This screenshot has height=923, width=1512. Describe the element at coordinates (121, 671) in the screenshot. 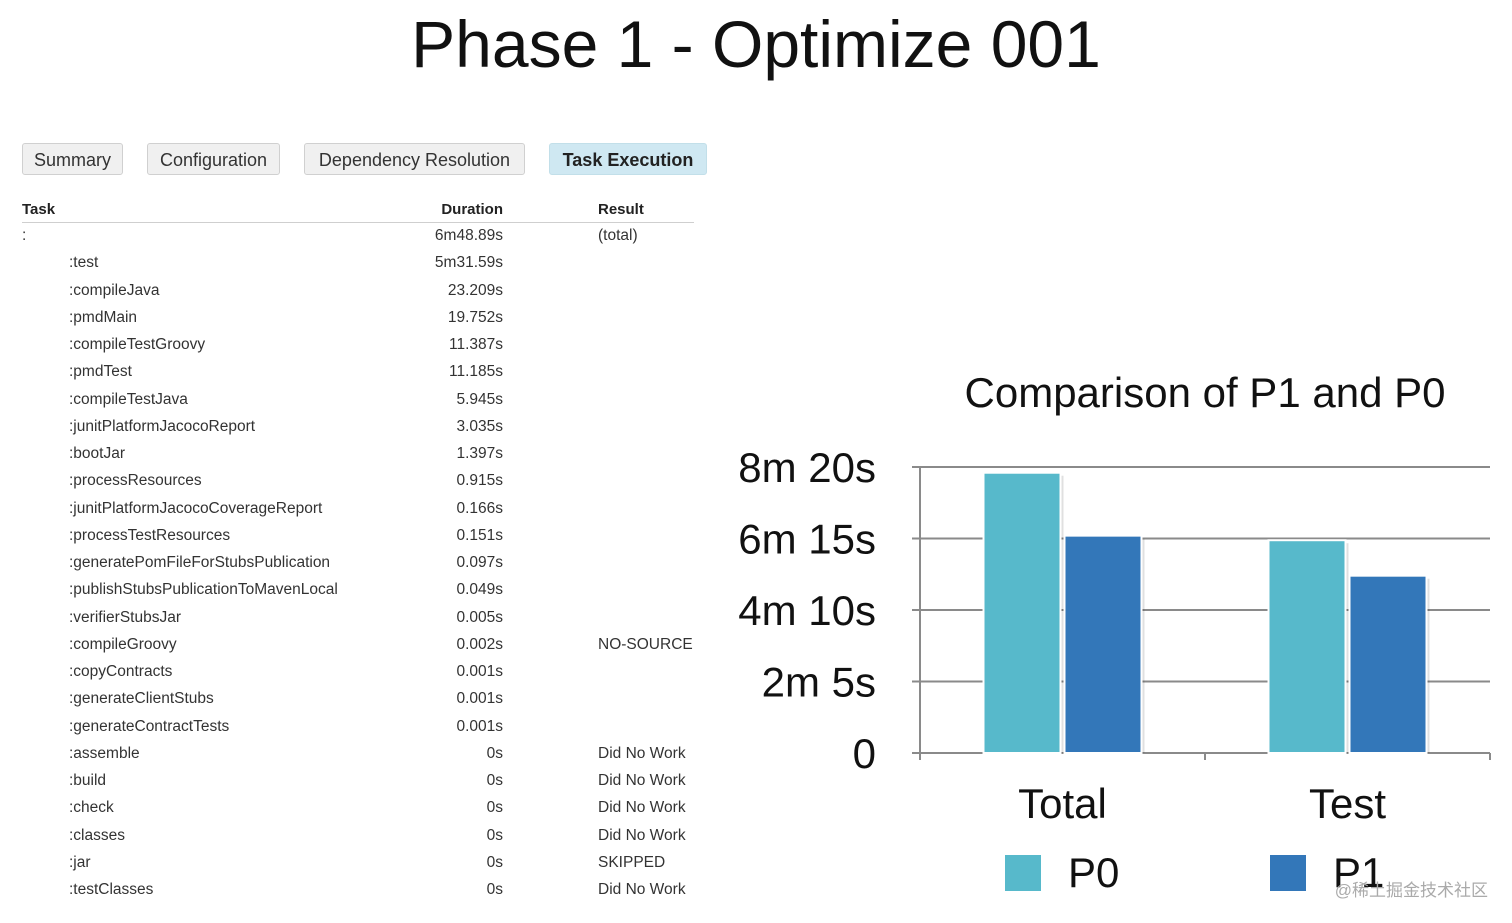

I see `task-name: :copyContracts` at that location.